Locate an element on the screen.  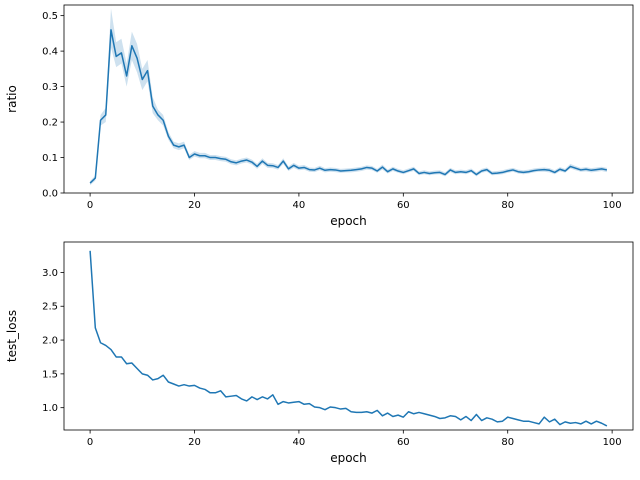
y-tick-label: 0.1 is located at coordinates (50, 158).